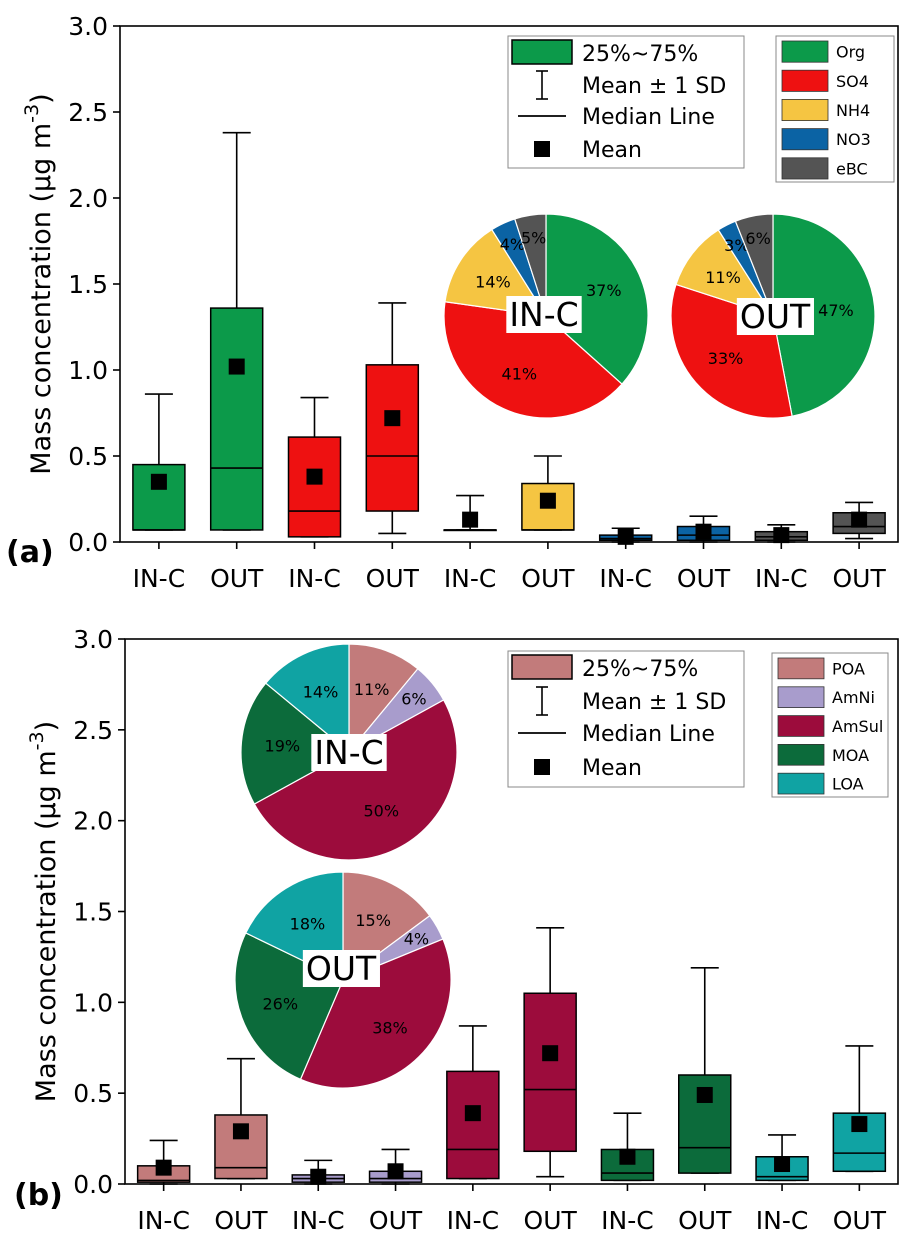 This screenshot has height=1236, width=903. Describe the element at coordinates (604, 290) in the screenshot. I see `pie-slice-label-org: 37%` at that location.